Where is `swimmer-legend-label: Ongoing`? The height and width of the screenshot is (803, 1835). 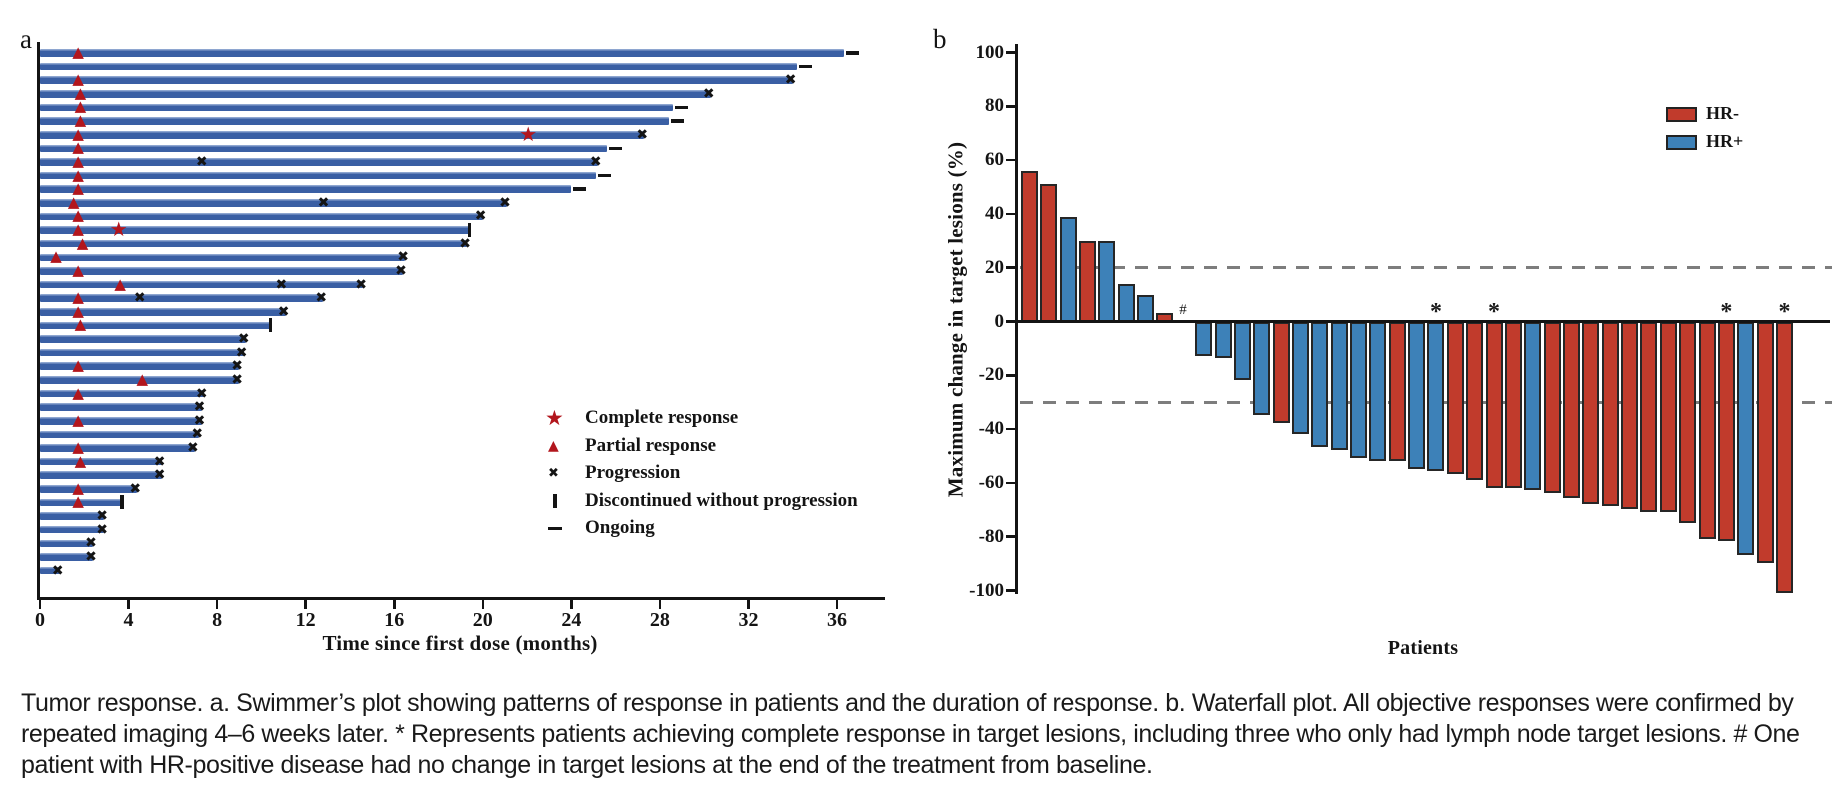 swimmer-legend-label: Ongoing is located at coordinates (620, 528).